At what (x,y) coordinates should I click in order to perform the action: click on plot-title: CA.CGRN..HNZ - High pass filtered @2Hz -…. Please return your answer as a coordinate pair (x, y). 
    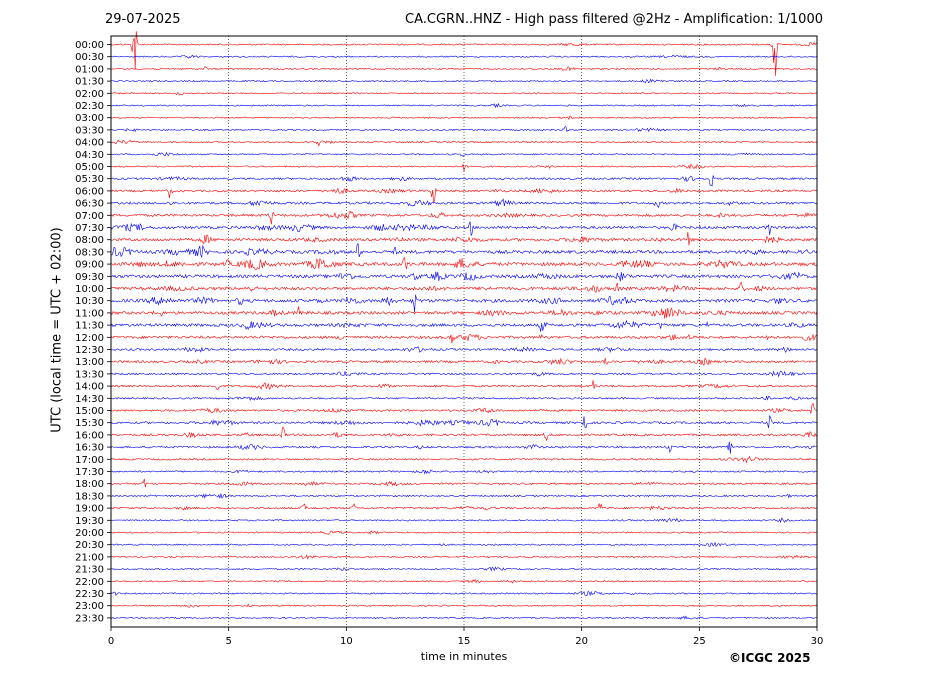
    Looking at the image, I should click on (614, 19).